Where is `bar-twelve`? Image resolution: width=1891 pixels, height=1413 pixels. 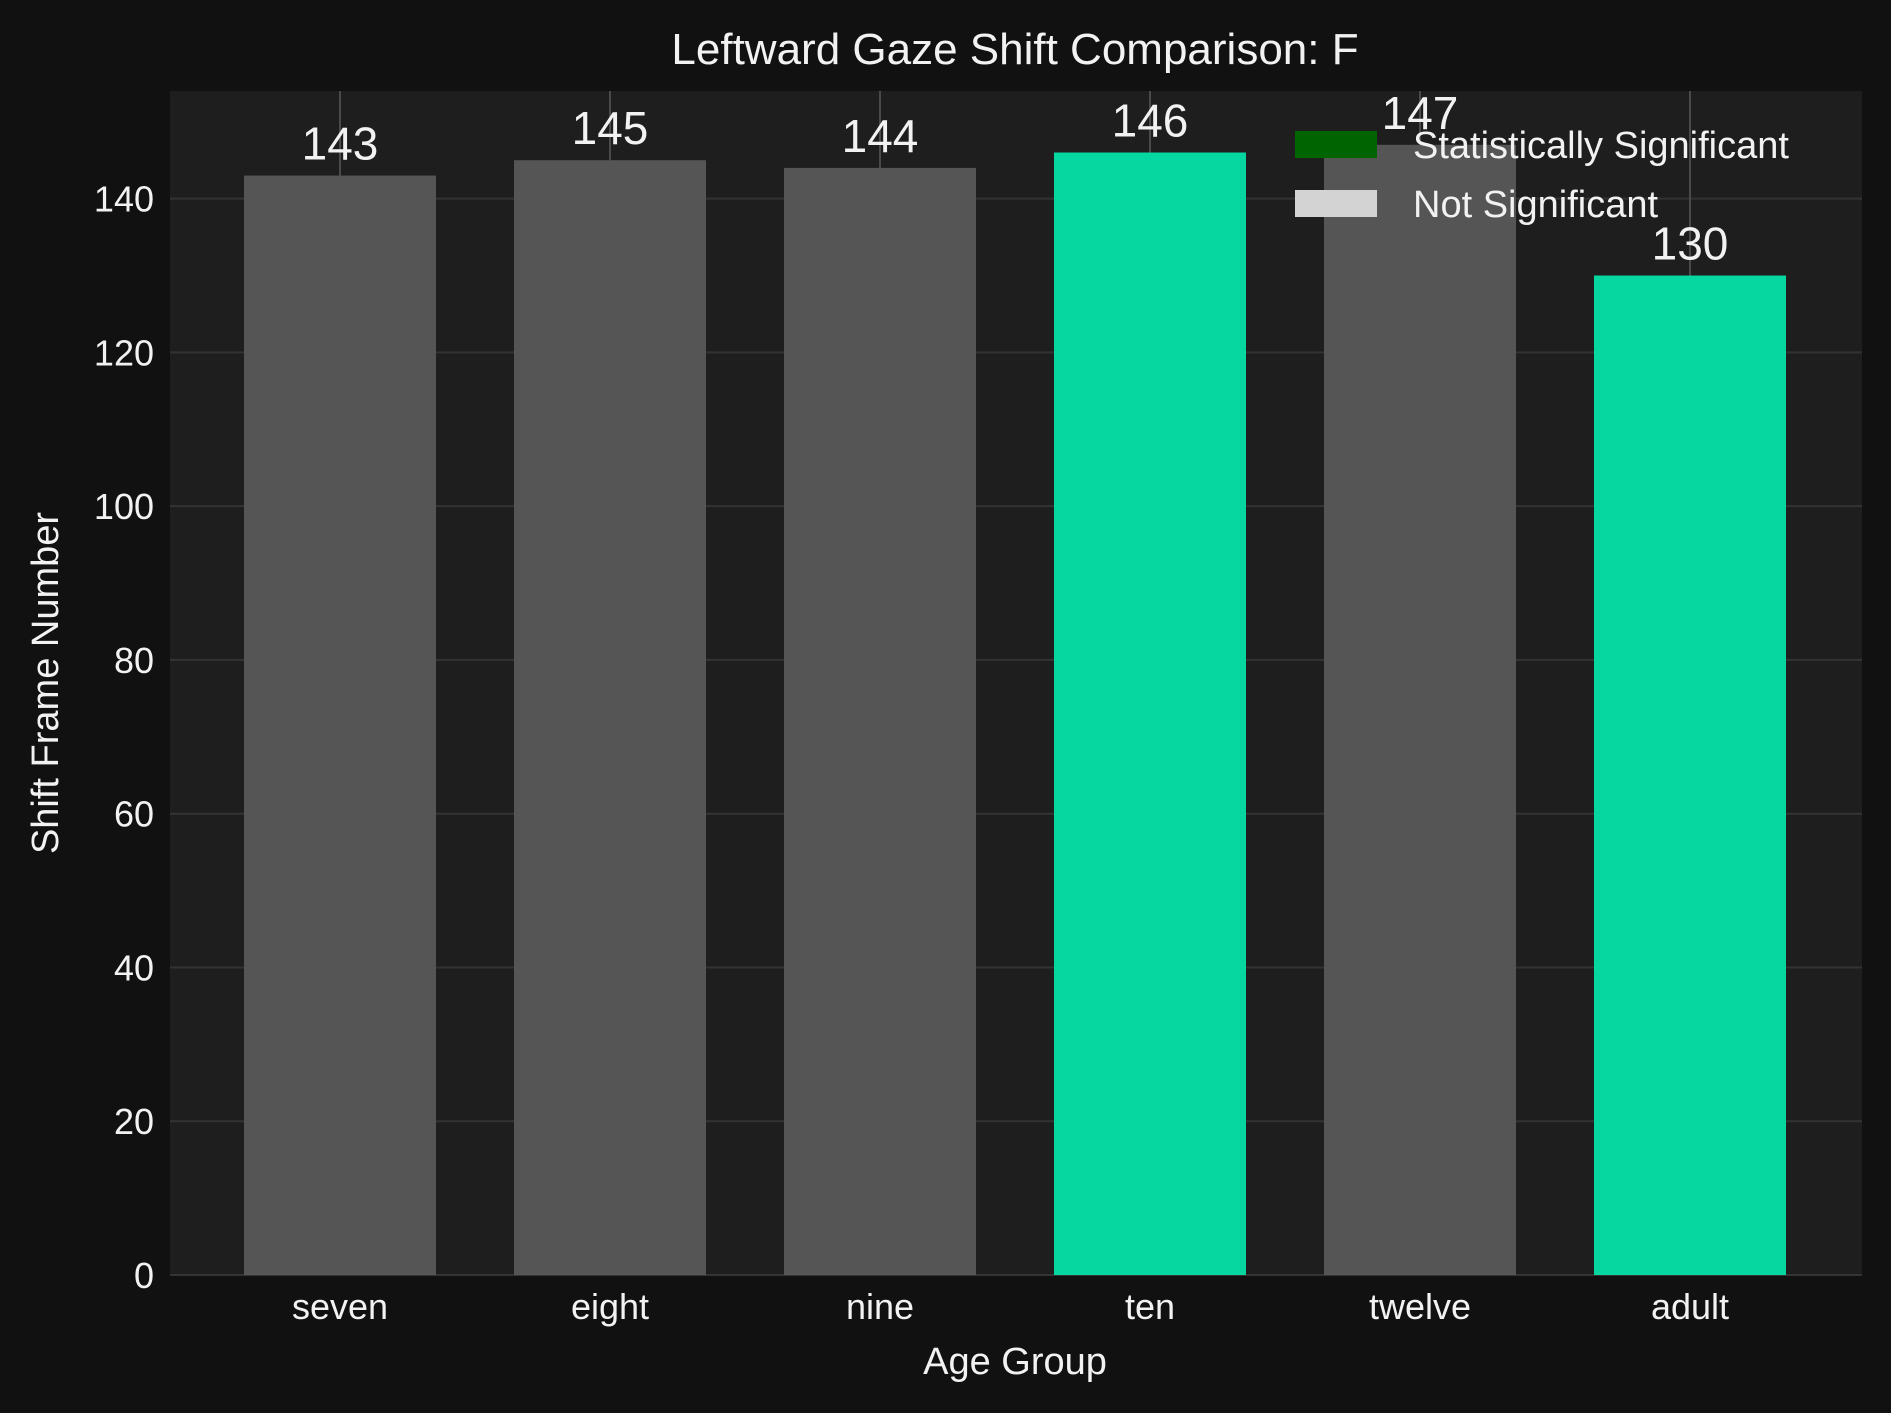
bar-twelve is located at coordinates (1420, 710).